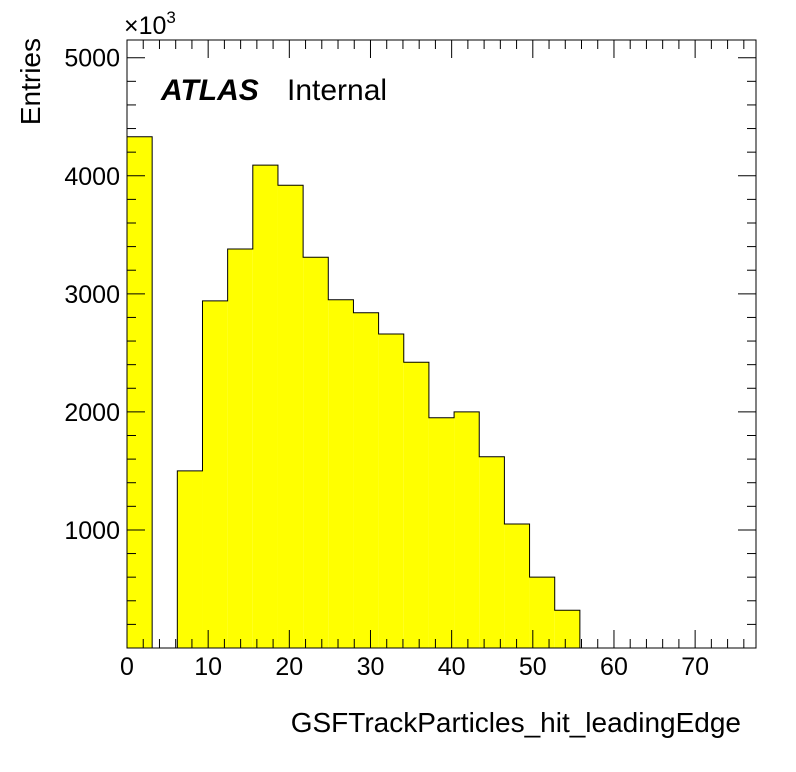 Image resolution: width=796 pixels, height=772 pixels. I want to click on x-tick-label: 40, so click(452, 667).